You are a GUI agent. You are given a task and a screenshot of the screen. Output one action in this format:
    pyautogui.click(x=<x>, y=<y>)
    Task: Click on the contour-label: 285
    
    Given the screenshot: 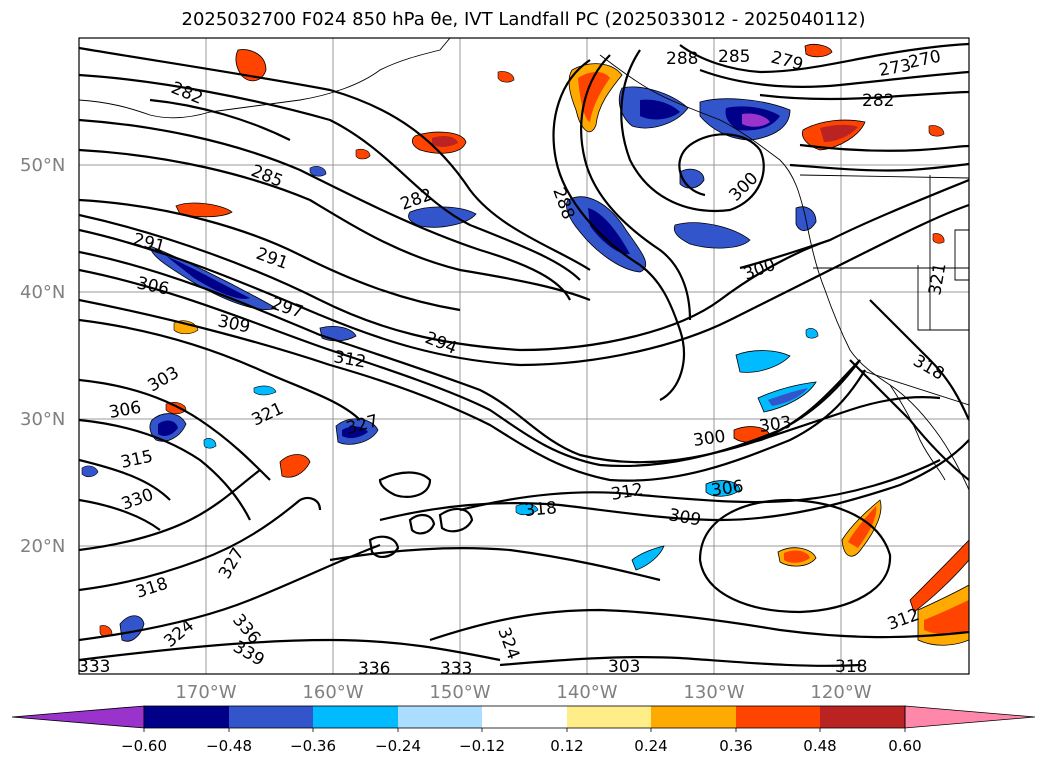 What is the action you would take?
    pyautogui.click(x=734, y=57)
    